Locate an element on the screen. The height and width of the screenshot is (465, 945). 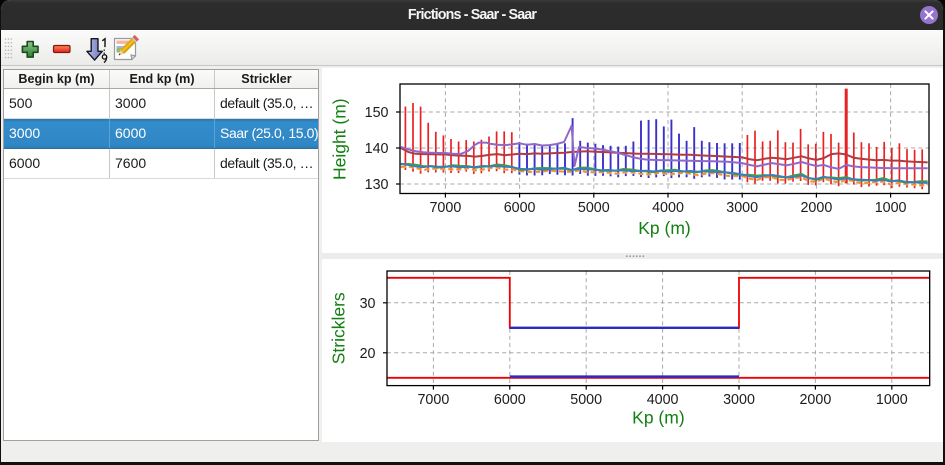
svg-text: 130 is located at coordinates (377, 185).